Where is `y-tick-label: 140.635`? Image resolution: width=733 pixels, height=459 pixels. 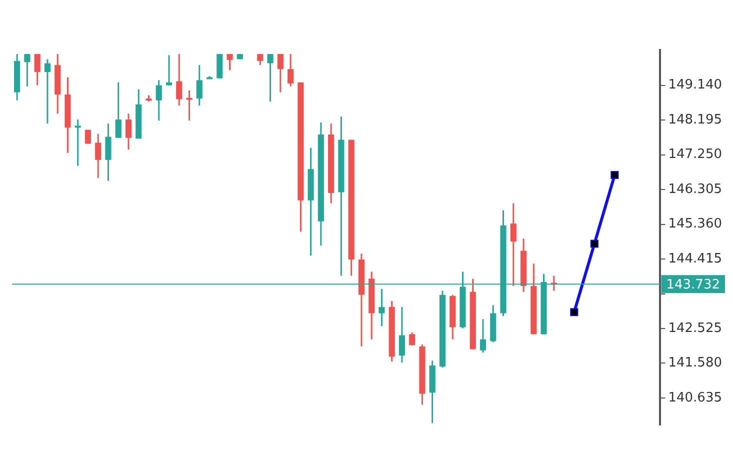
y-tick-label: 140.635 is located at coordinates (695, 398).